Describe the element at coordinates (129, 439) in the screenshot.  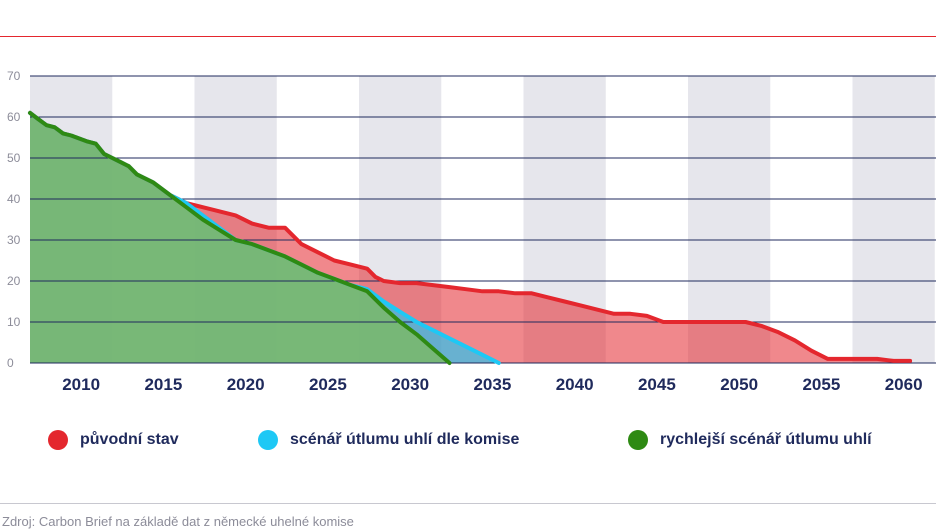
I see `legend-label: původní stav` at that location.